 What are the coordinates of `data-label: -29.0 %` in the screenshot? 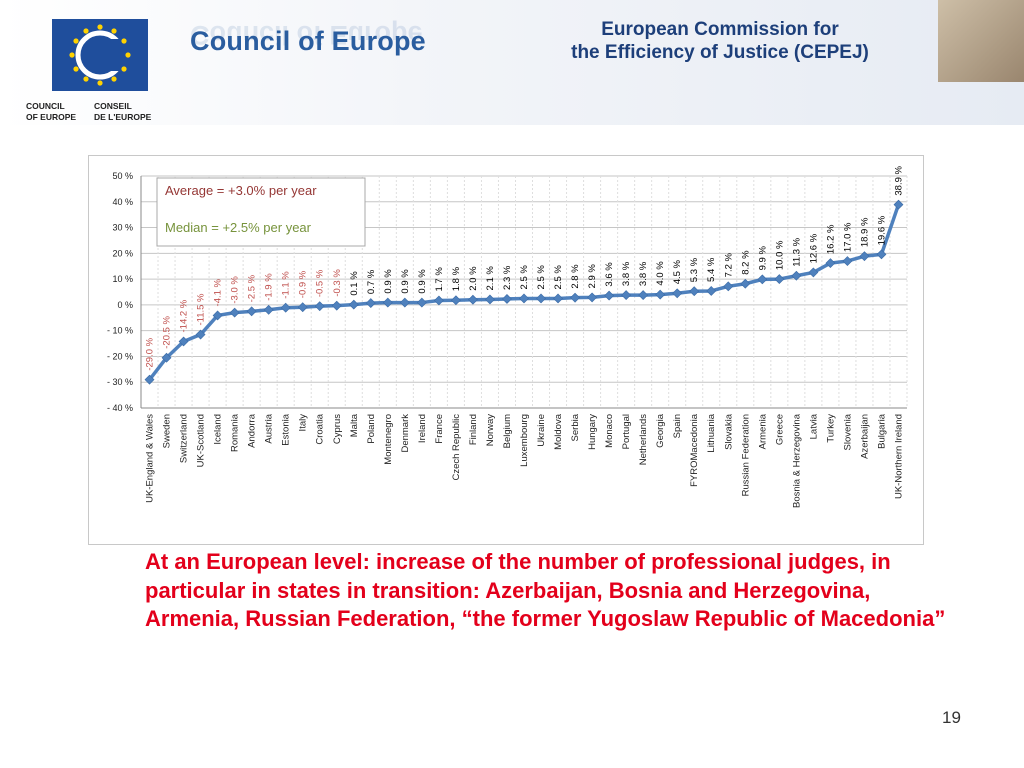 It's located at (150, 353).